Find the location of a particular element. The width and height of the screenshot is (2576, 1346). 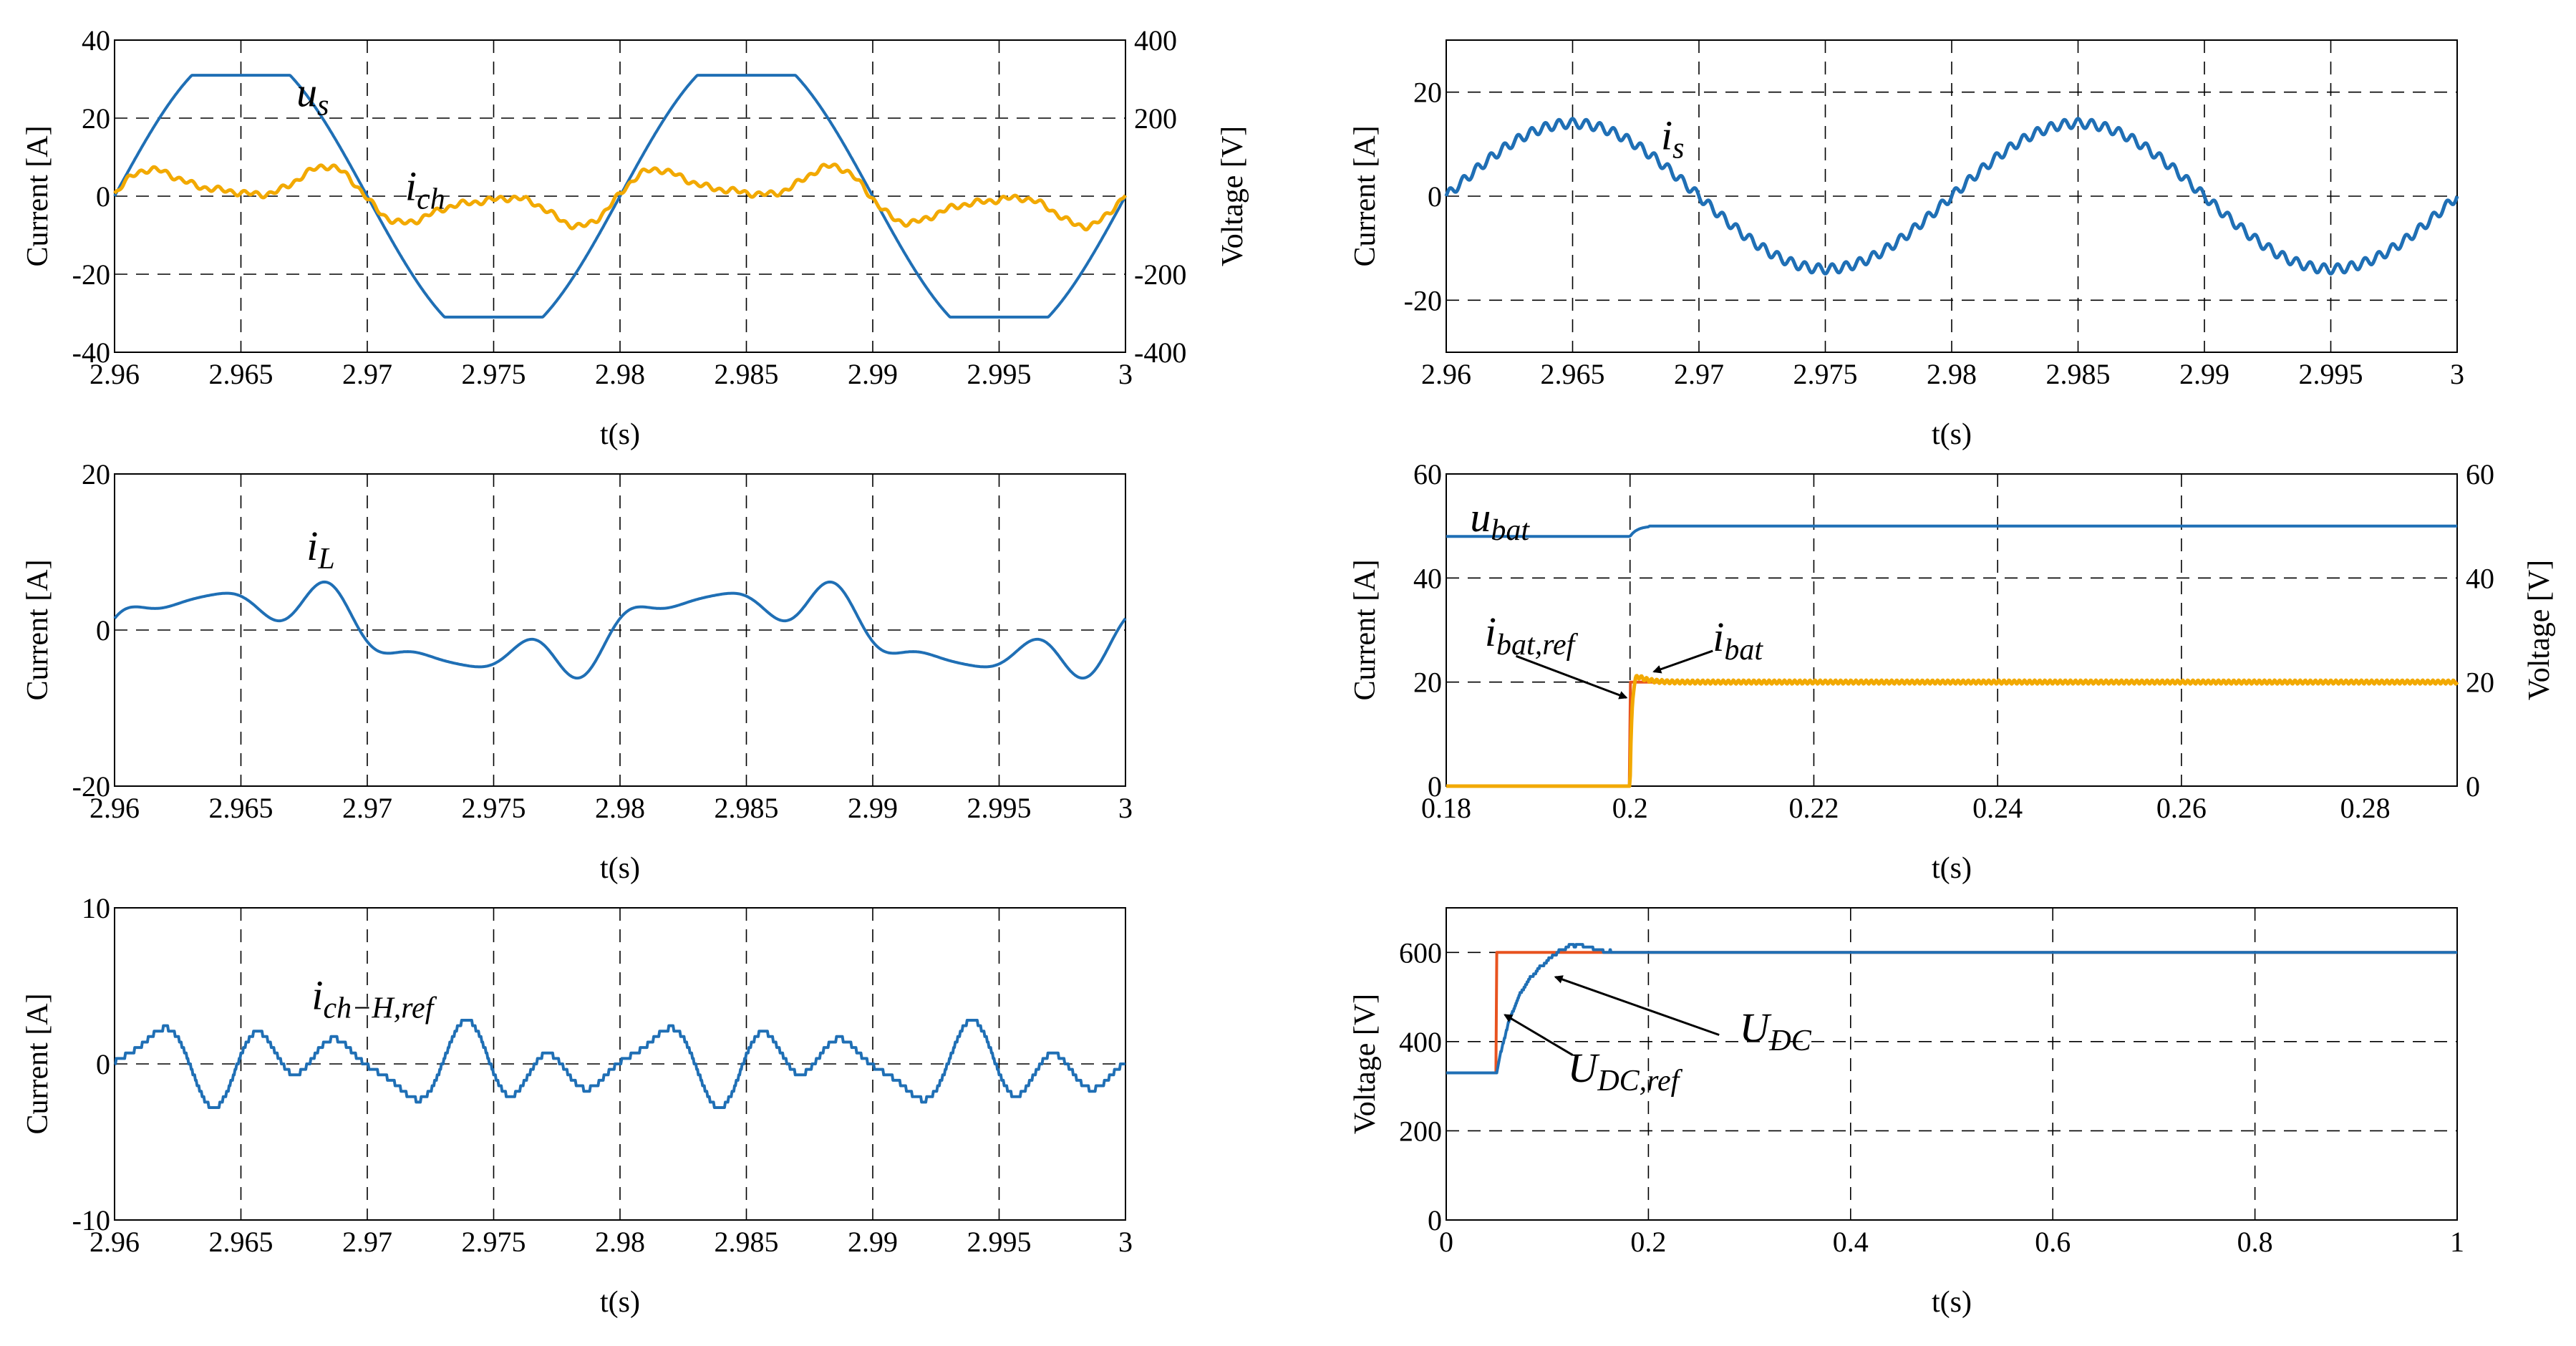

series-annotation: ibat is located at coordinates (1738, 640).